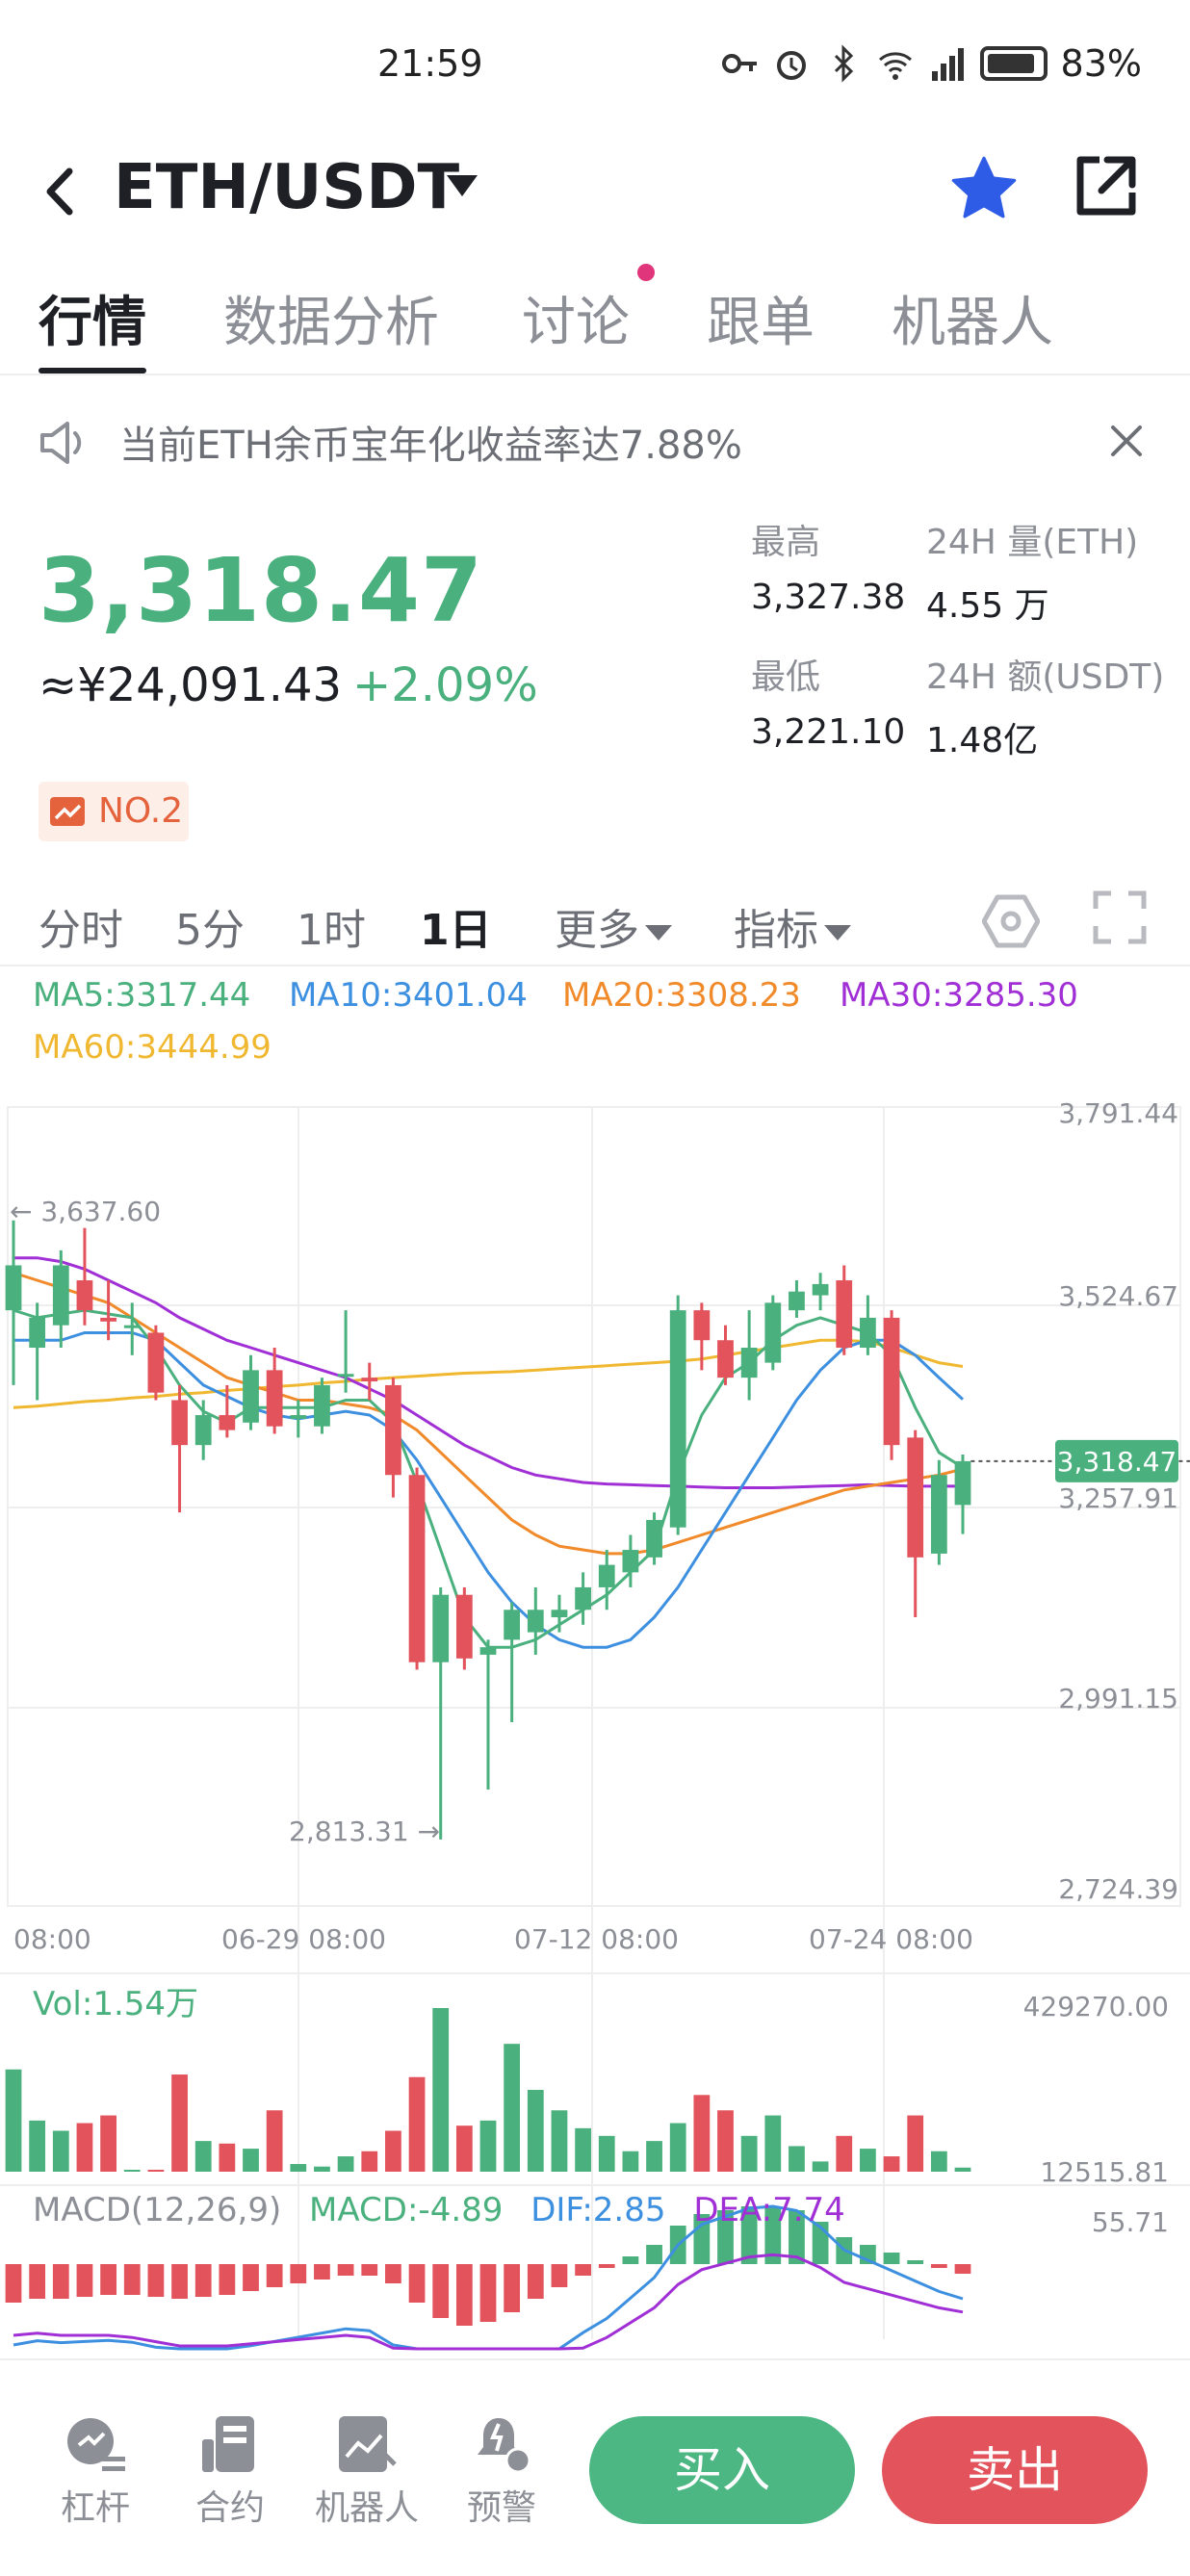 The height and width of the screenshot is (2576, 1190). Describe the element at coordinates (1118, 1296) in the screenshot. I see `y-tick-label: 3,524.67` at that location.